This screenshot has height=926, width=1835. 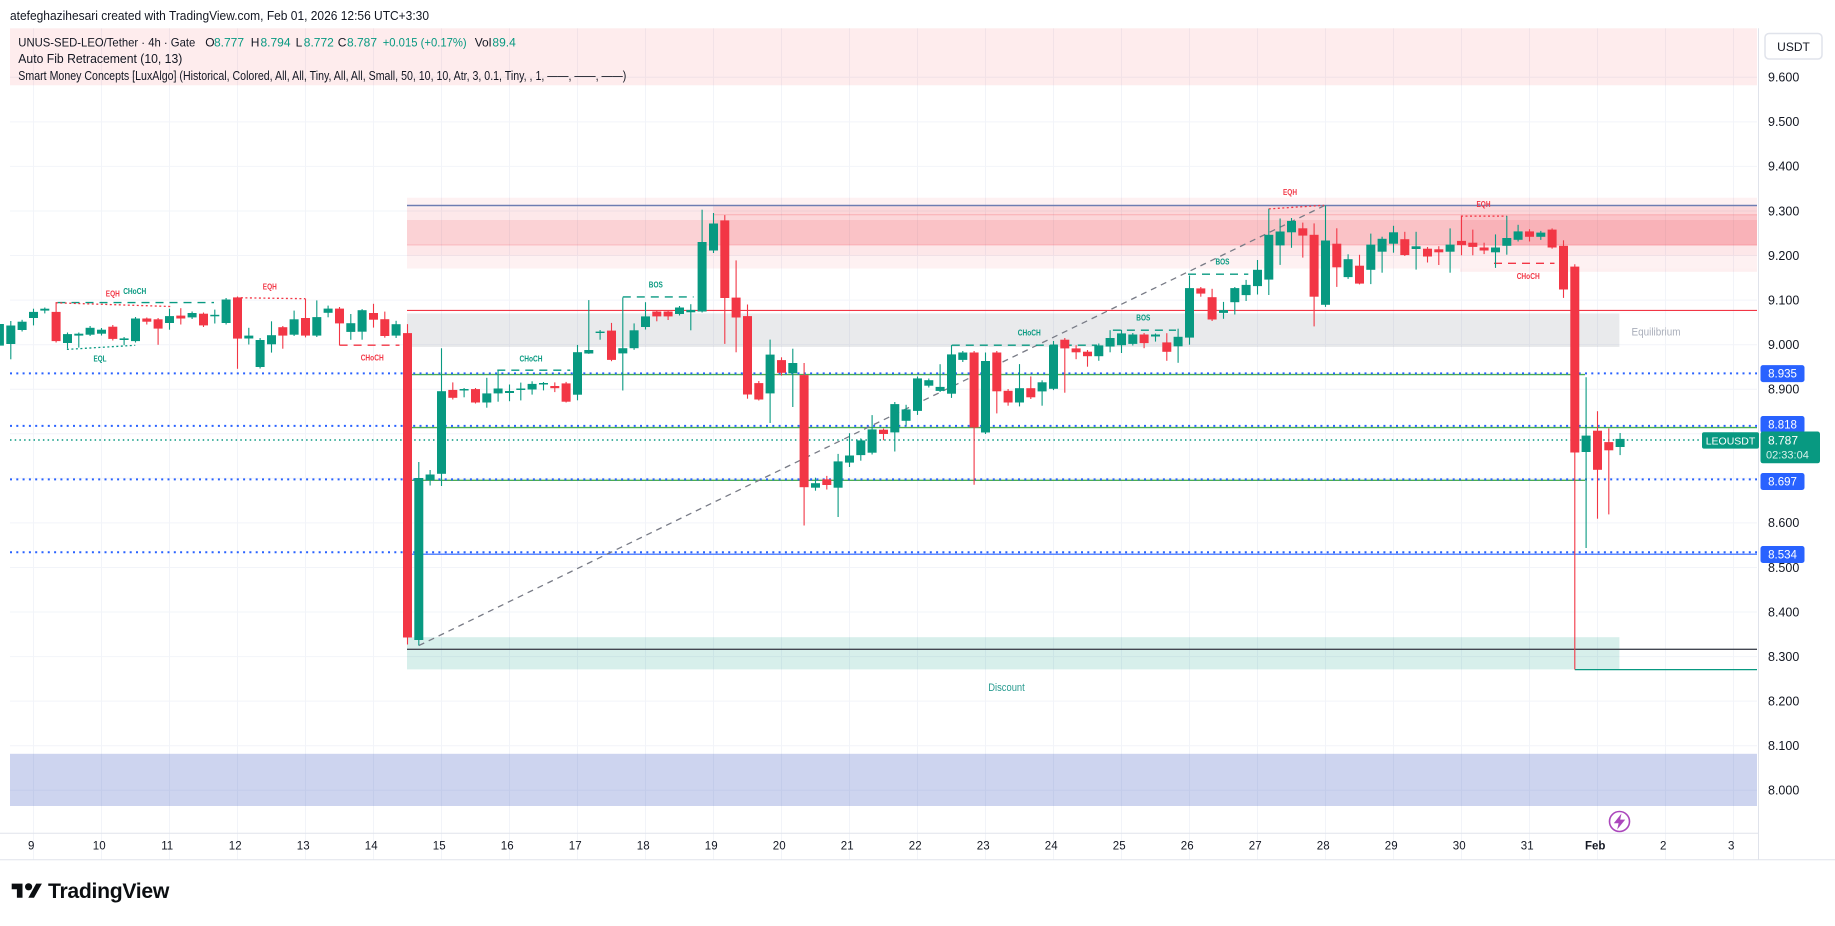 What do you see at coordinates (483, 43) in the screenshot?
I see `svg-text: Vol` at bounding box center [483, 43].